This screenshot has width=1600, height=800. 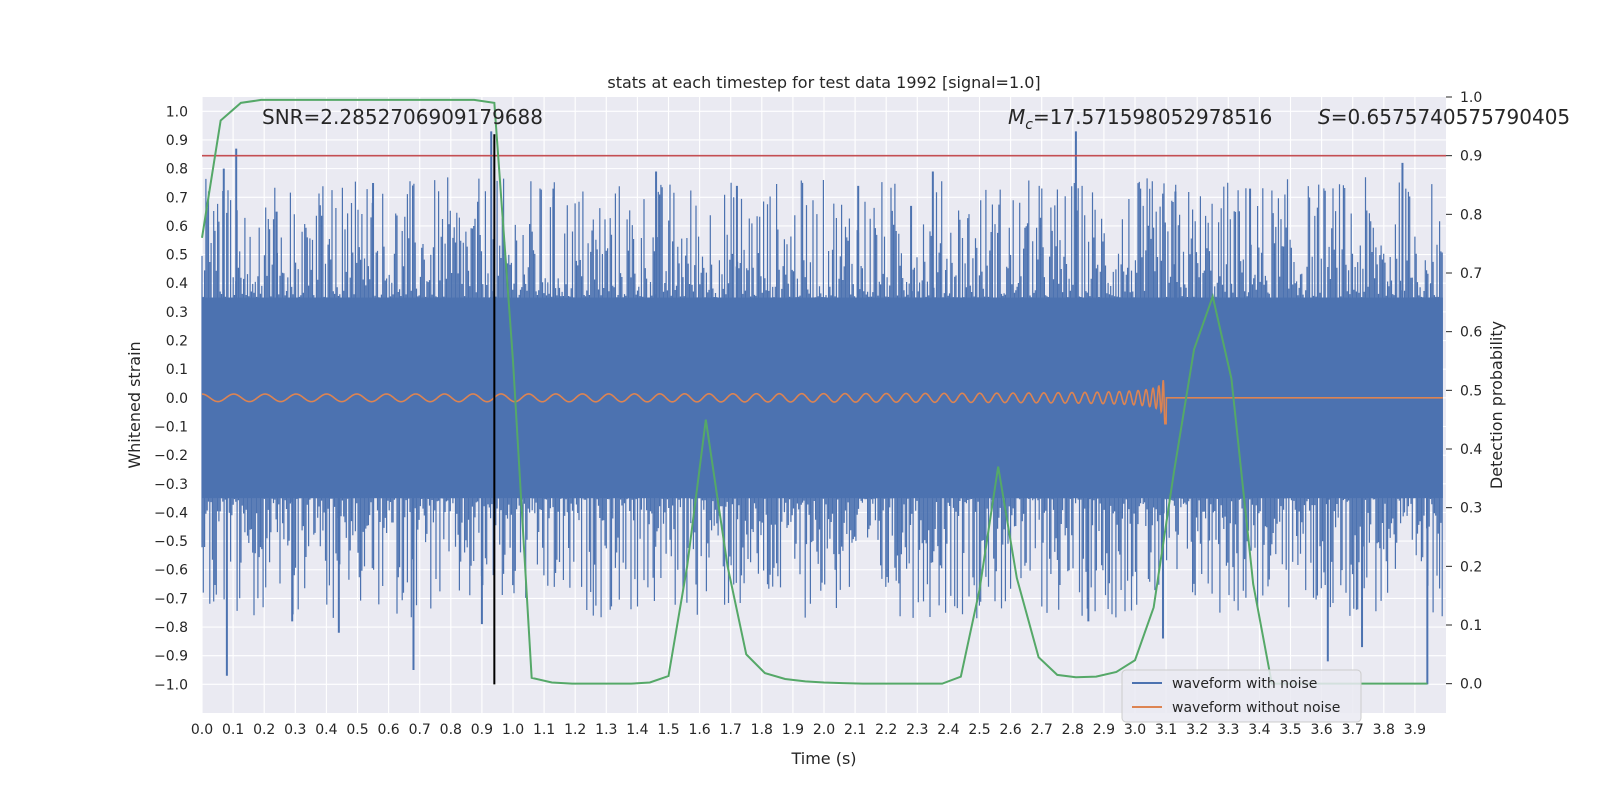 What do you see at coordinates (177, 256) in the screenshot?
I see `y-tick-label: 0.5` at bounding box center [177, 256].